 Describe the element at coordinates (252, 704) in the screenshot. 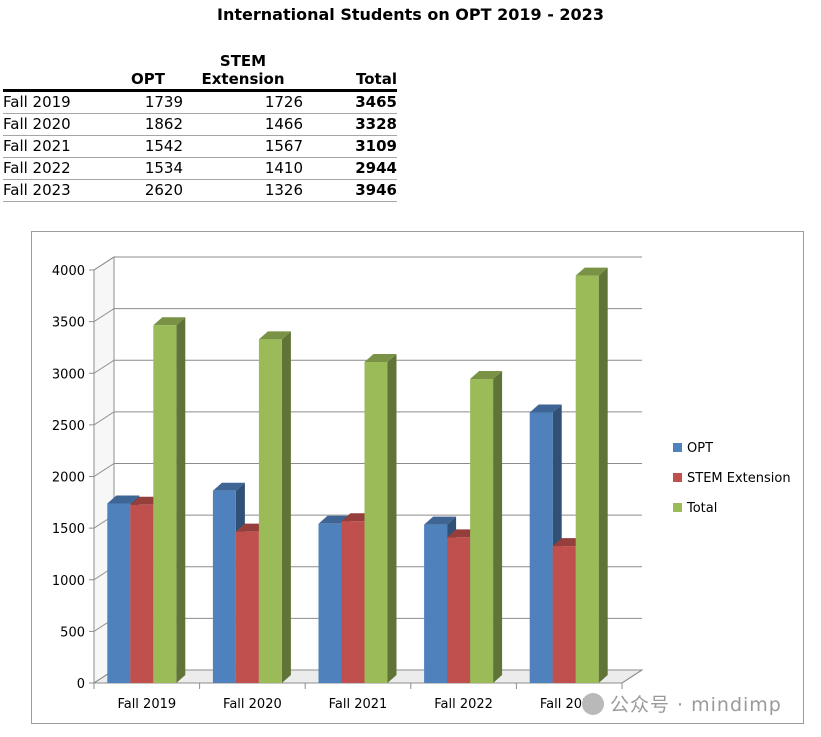

I see `x-tick-label: Fall 2020` at that location.